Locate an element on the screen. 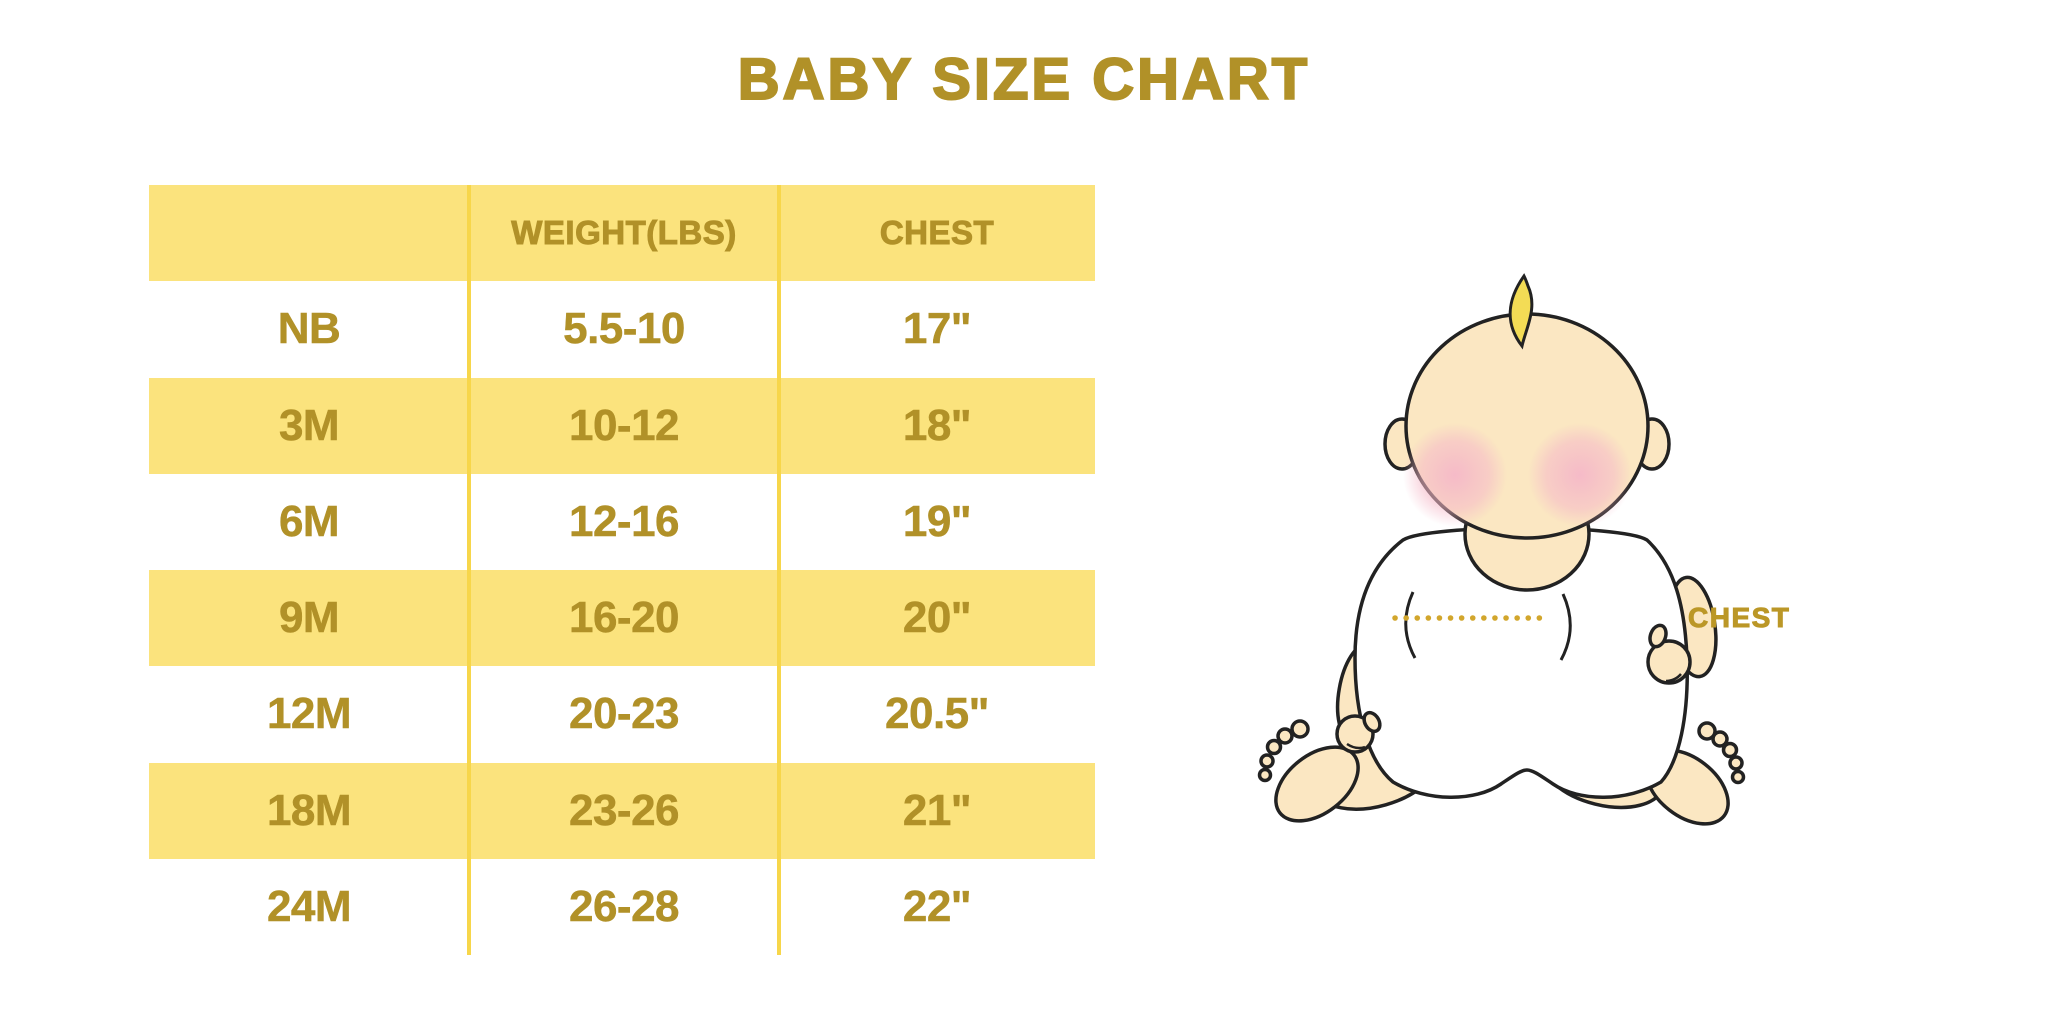  cell-weight: 26-28 is located at coordinates (624, 906).